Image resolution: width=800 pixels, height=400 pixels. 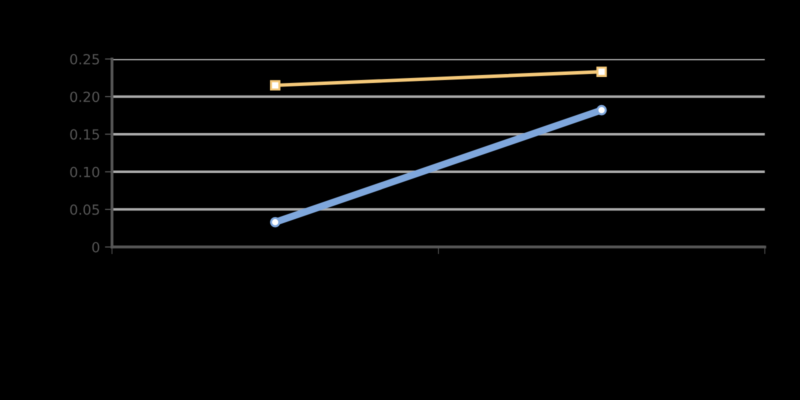 What do you see at coordinates (84, 209) in the screenshot?
I see `y-tick-label: 0.05` at bounding box center [84, 209].